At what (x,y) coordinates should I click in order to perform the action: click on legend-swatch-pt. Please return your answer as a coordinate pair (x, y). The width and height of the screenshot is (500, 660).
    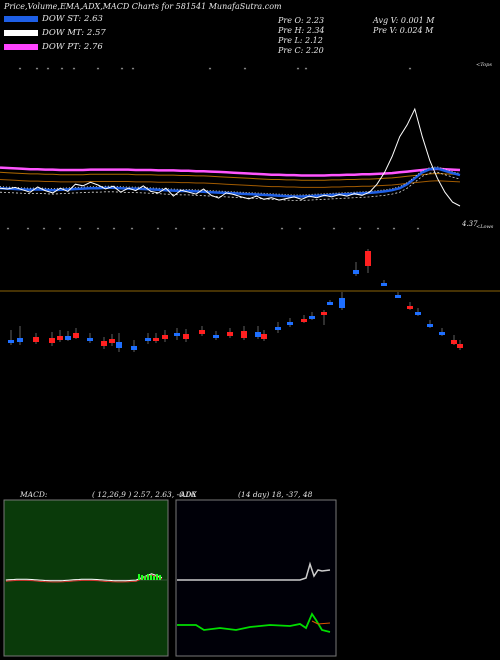
    Looking at the image, I should click on (21, 47).